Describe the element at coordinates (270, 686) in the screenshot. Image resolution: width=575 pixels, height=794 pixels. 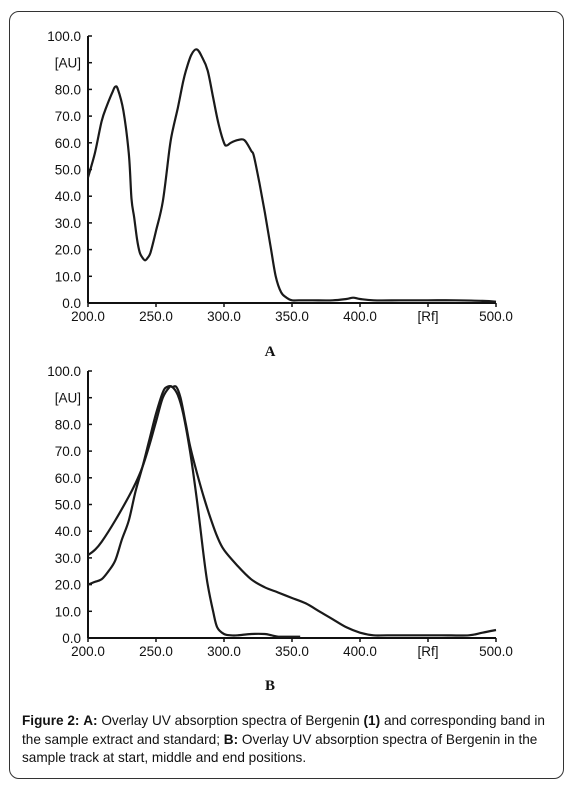
I see `chart-b-panel-label: B` at that location.